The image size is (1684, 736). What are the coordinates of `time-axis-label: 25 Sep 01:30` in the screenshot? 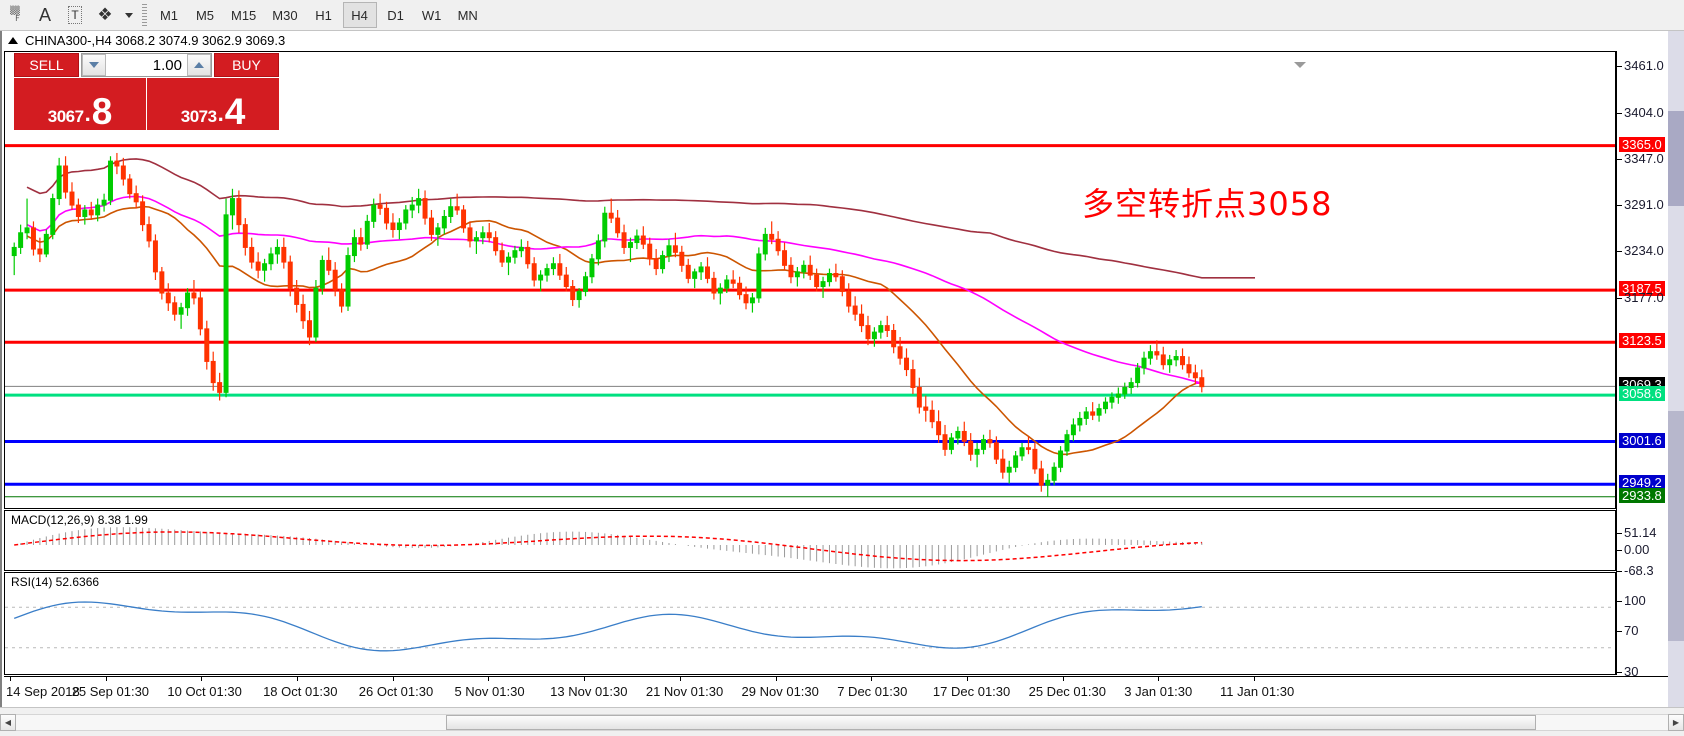 It's located at (110, 691).